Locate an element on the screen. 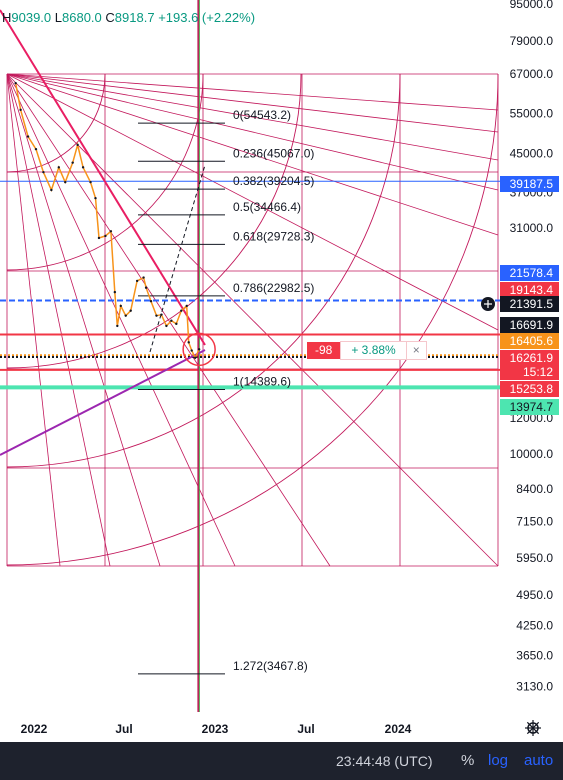 This screenshot has height=780, width=563. price-badge-3: 21391.5 is located at coordinates (532, 304).